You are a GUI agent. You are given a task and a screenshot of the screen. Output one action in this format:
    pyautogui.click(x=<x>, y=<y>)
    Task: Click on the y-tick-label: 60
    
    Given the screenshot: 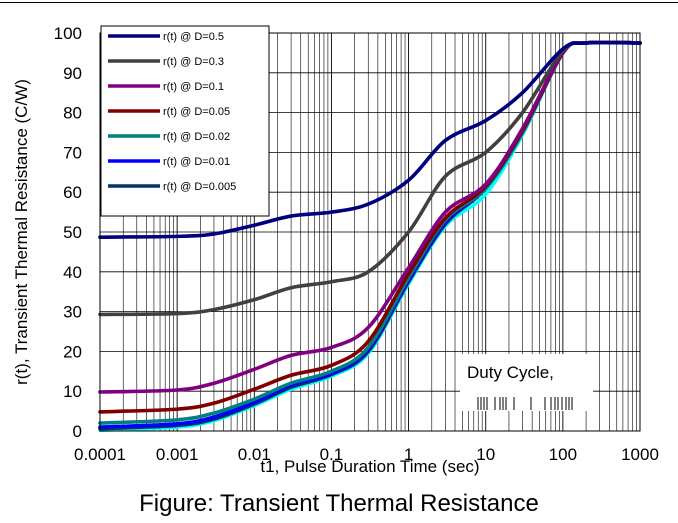 What is the action you would take?
    pyautogui.click(x=72, y=192)
    